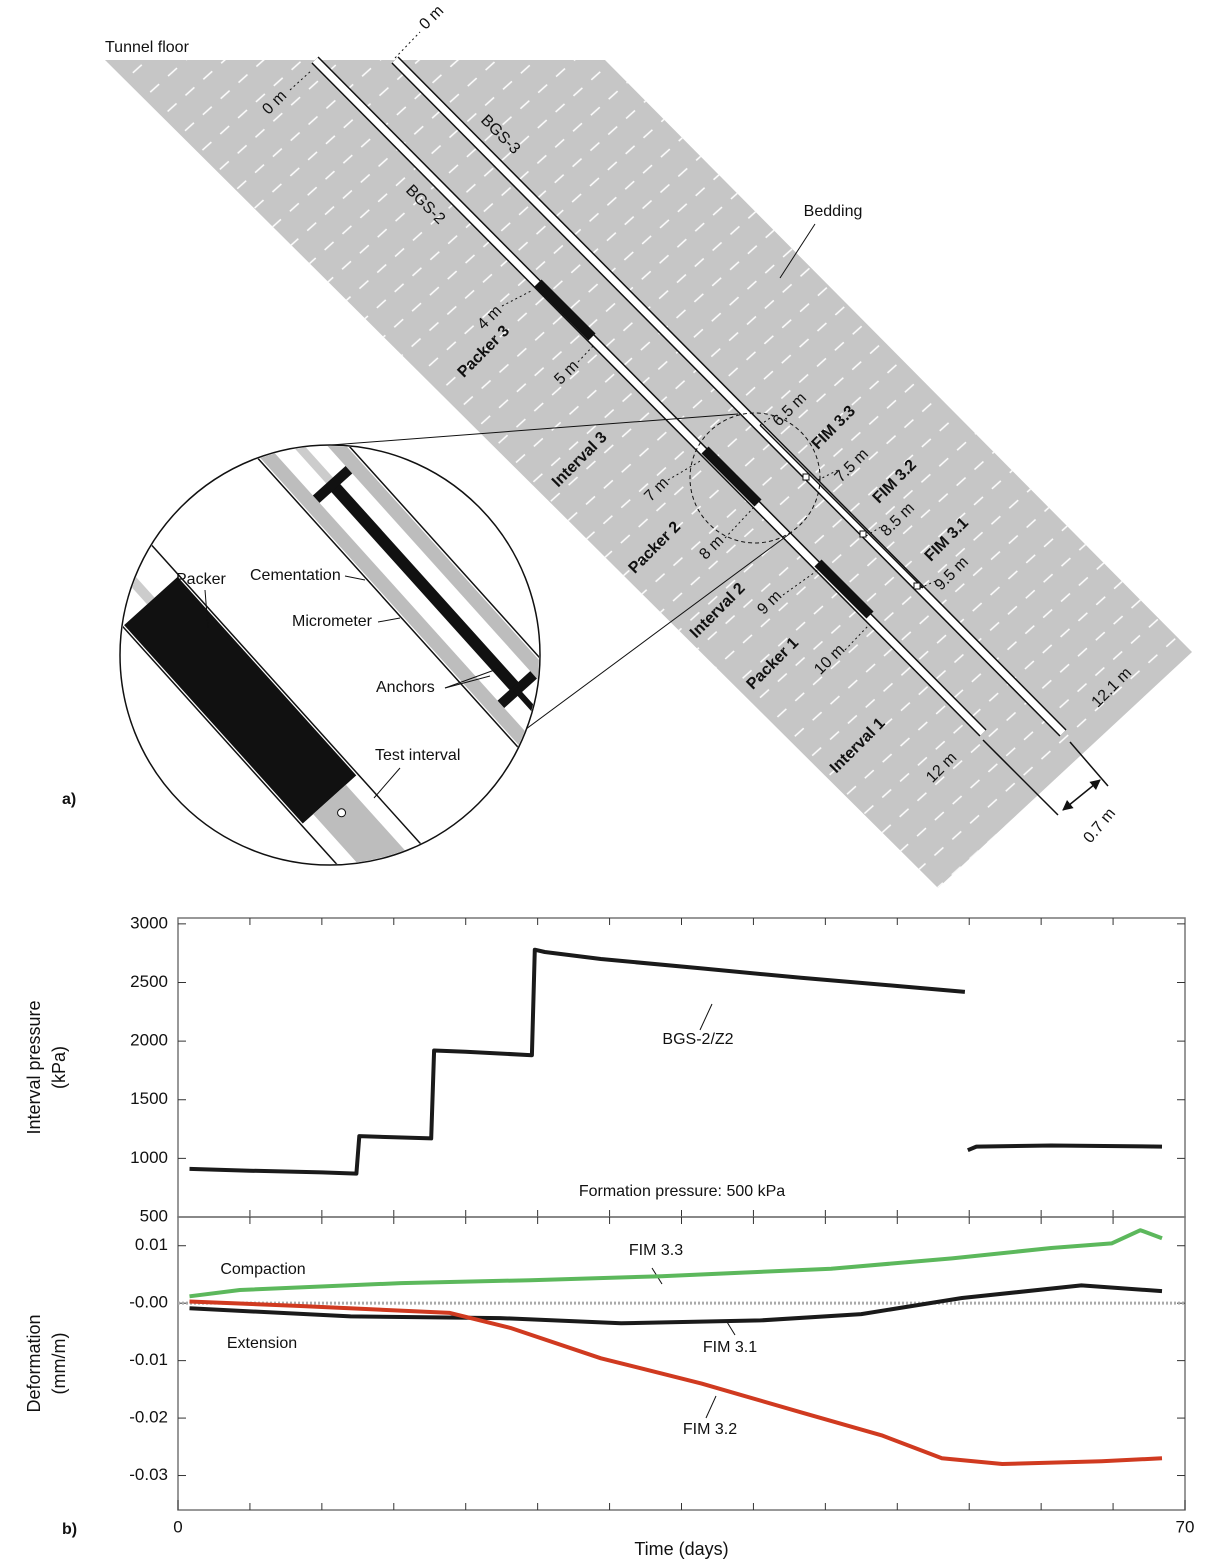 Image resolution: width=1210 pixels, height=1564 pixels. Describe the element at coordinates (295, 575) in the screenshot. I see `inset-label: Cementation` at that location.